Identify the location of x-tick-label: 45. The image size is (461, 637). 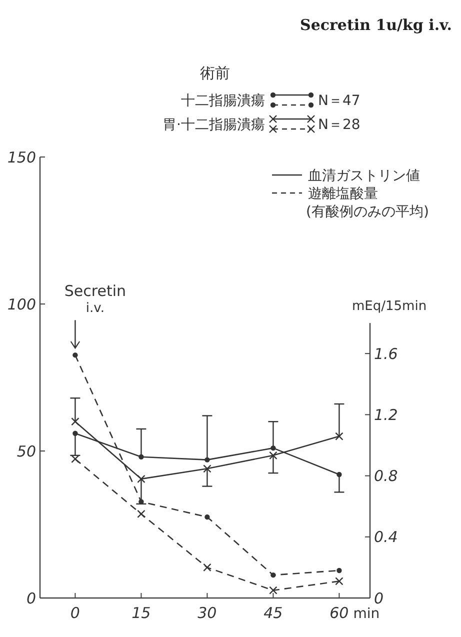
(273, 613).